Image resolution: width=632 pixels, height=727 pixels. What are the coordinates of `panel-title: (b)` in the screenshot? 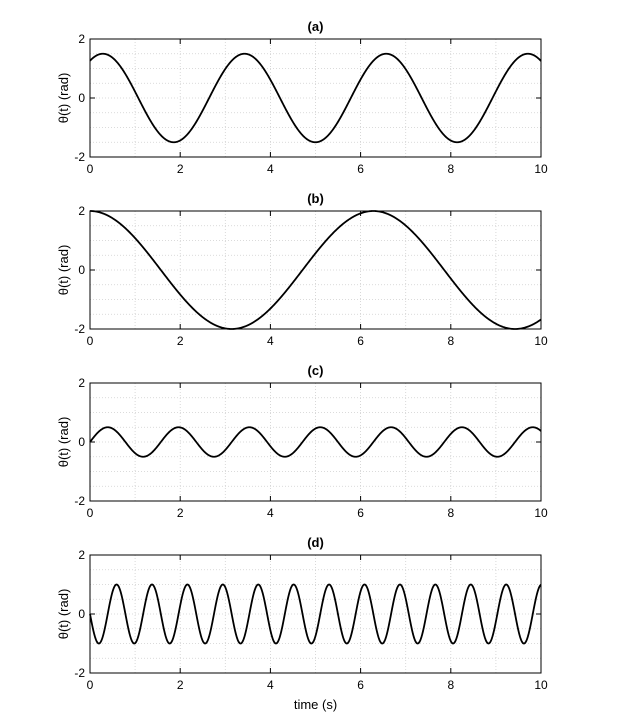 It's located at (315, 198).